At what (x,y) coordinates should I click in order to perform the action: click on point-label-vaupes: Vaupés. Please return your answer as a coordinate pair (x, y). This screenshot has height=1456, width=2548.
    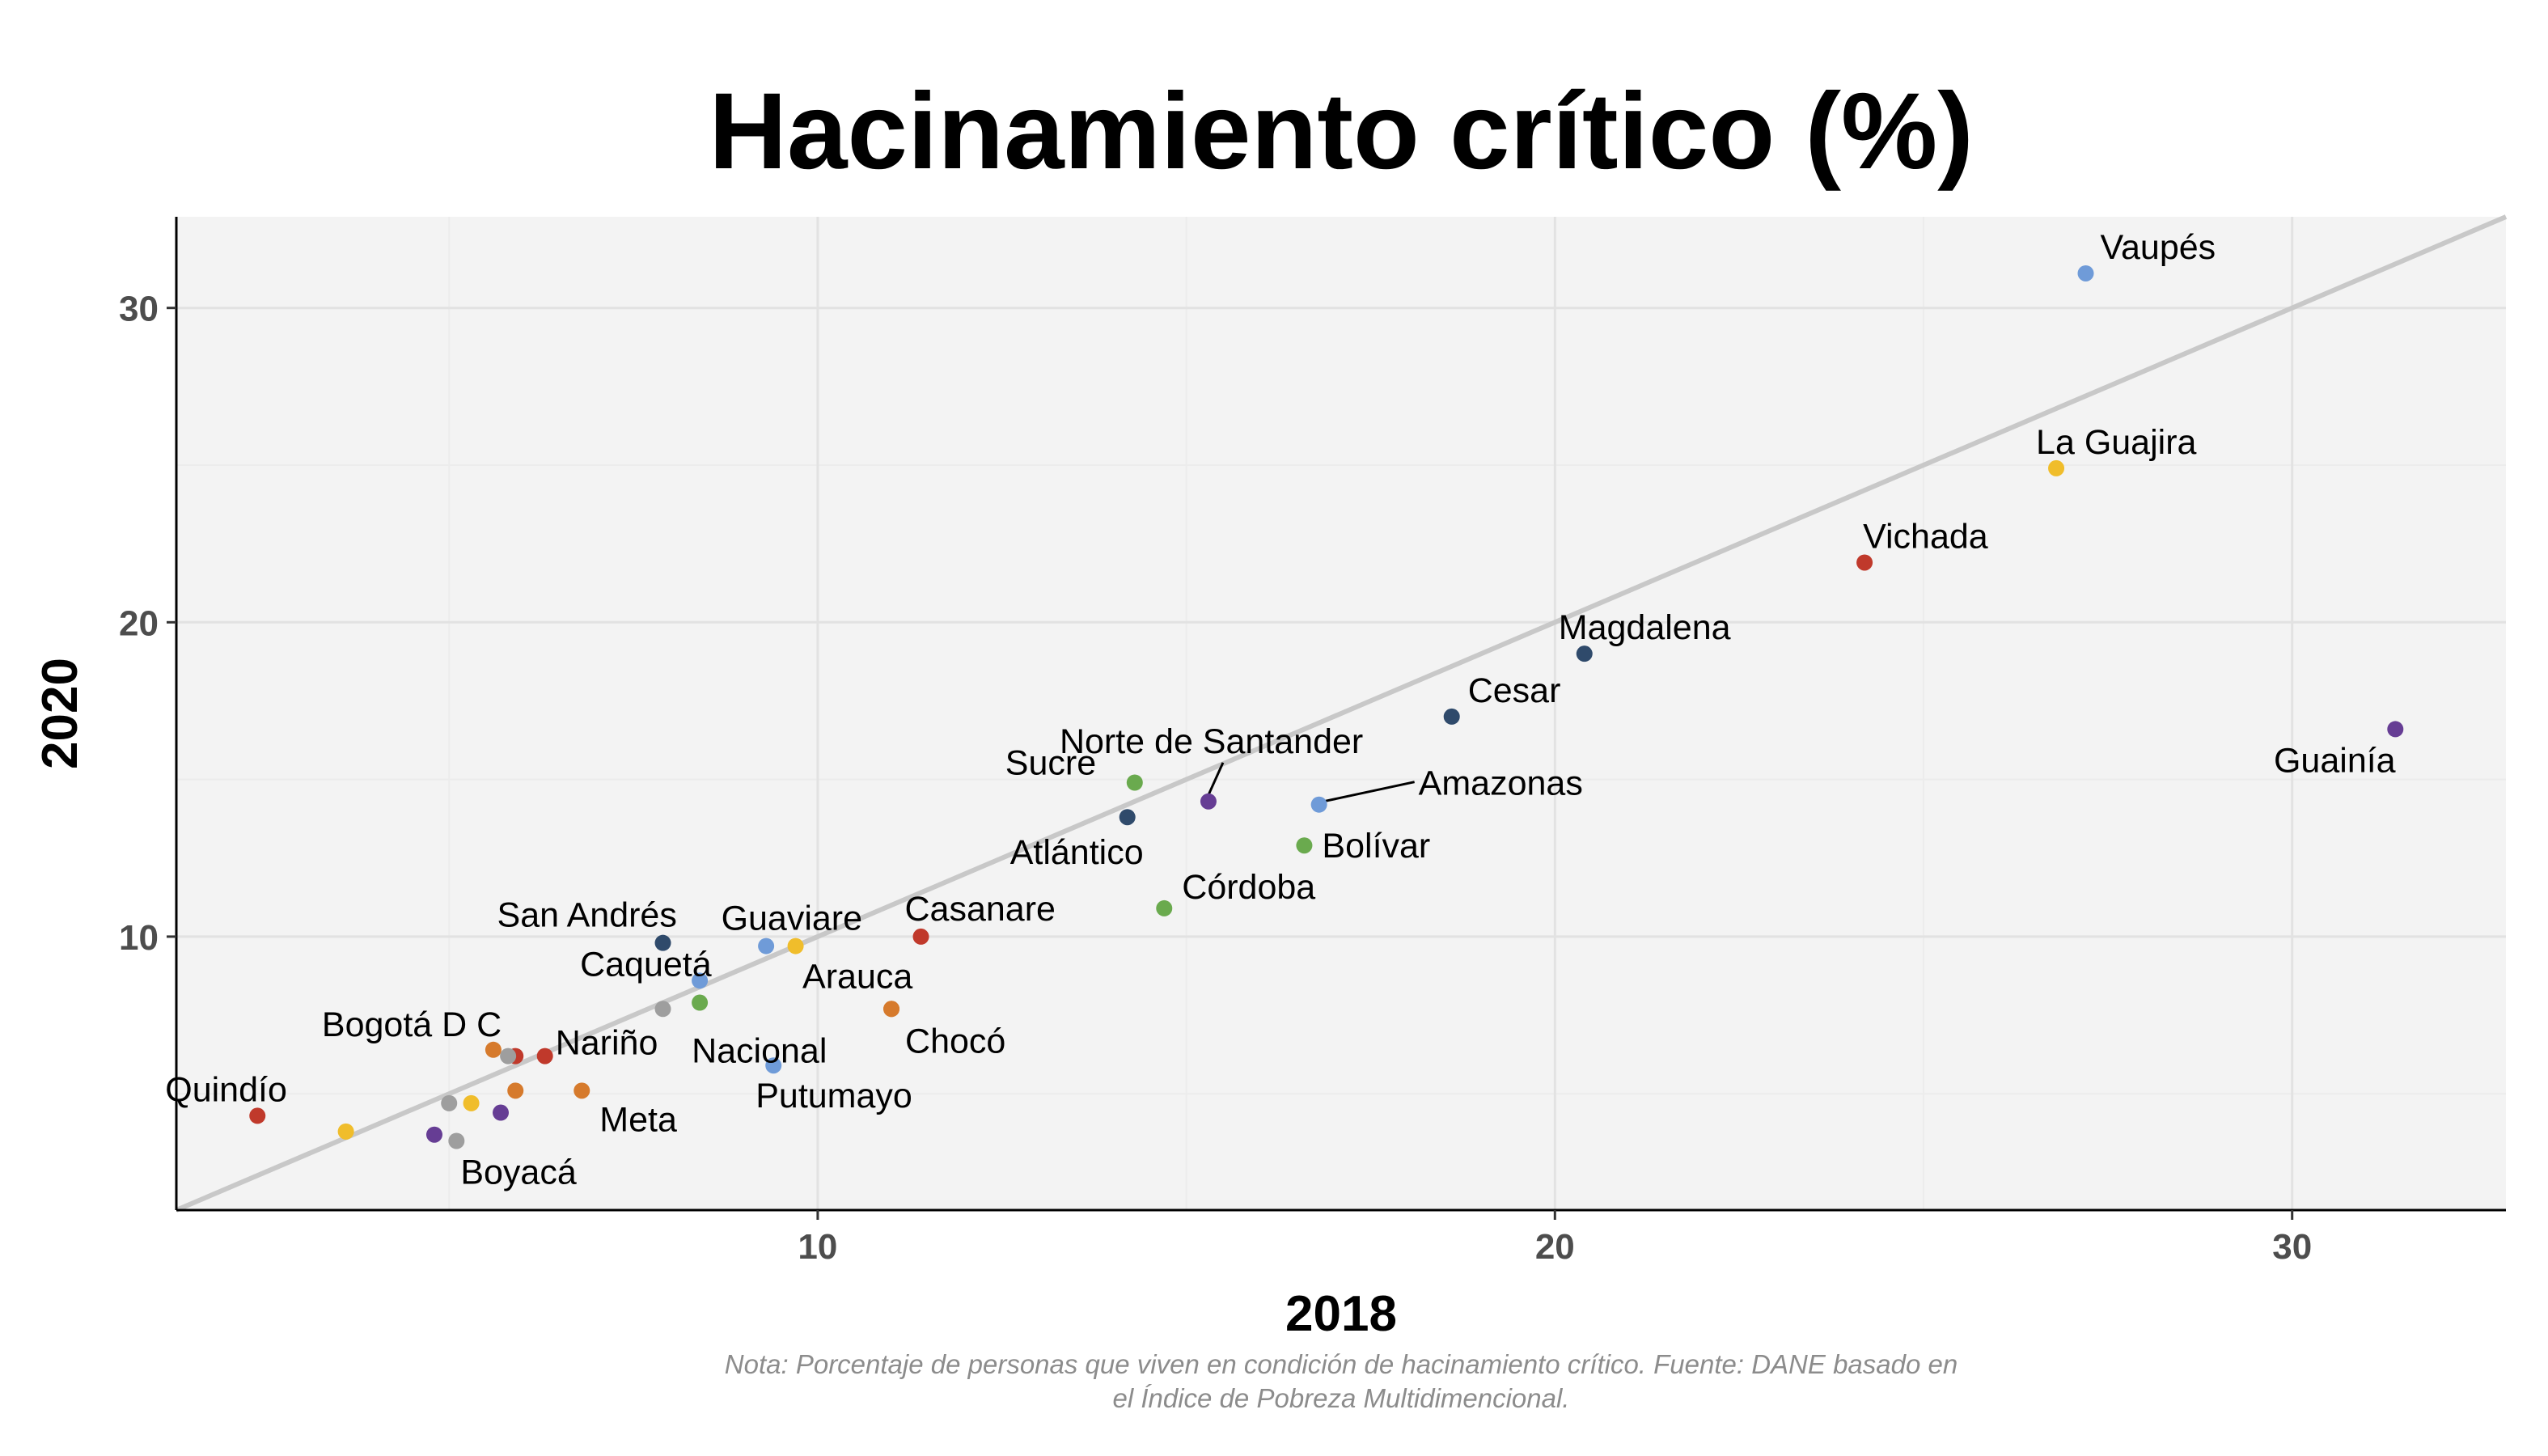
    Looking at the image, I should click on (2158, 247).